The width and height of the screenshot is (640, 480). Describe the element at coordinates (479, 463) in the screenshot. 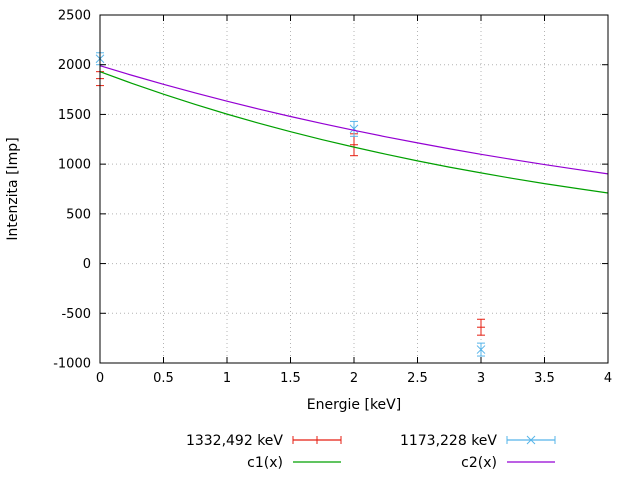

I see `legend-label-series4: c2(x)` at that location.